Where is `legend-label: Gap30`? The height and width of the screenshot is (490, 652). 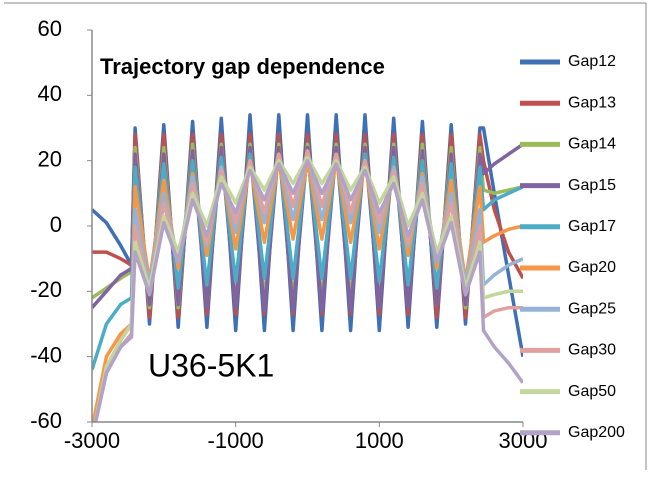 legend-label: Gap30 is located at coordinates (592, 350).